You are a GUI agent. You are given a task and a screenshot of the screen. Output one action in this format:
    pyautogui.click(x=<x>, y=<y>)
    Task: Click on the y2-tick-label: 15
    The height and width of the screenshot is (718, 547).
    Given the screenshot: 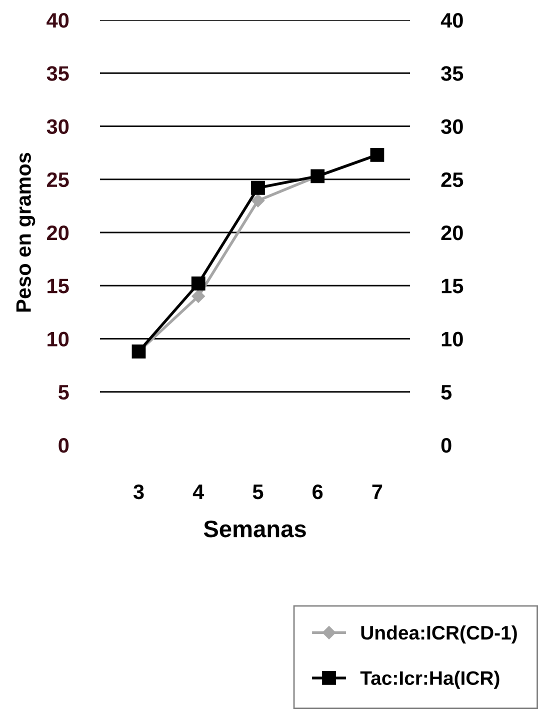 What is the action you would take?
    pyautogui.click(x=453, y=286)
    